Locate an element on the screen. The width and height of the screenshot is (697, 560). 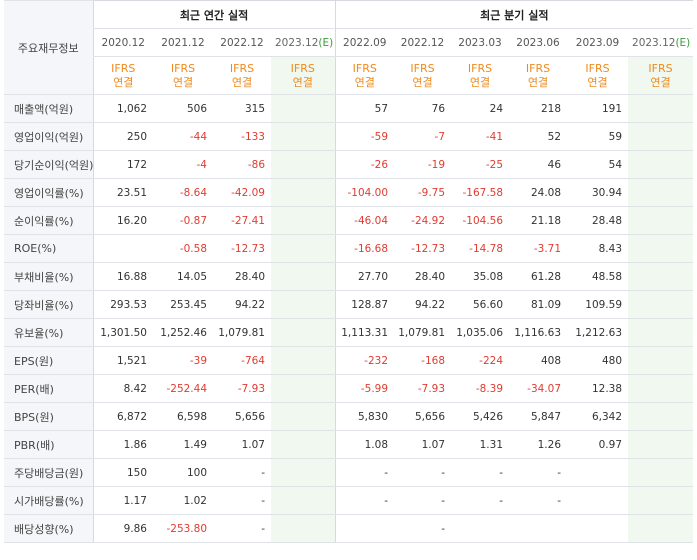
table-cell: -24.92 is located at coordinates (423, 220).